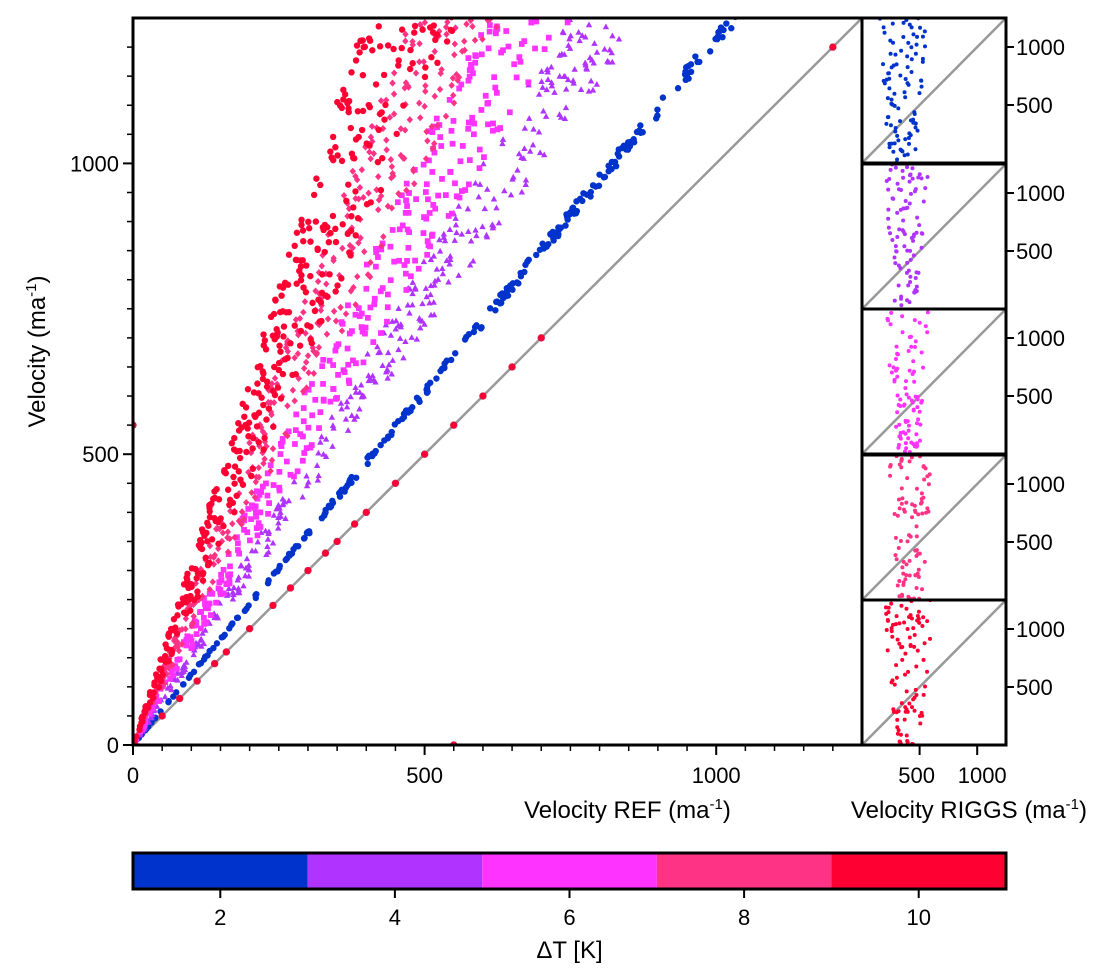 The height and width of the screenshot is (968, 1095). What do you see at coordinates (424, 775) in the screenshot?
I see `x-tick-label: 500` at bounding box center [424, 775].